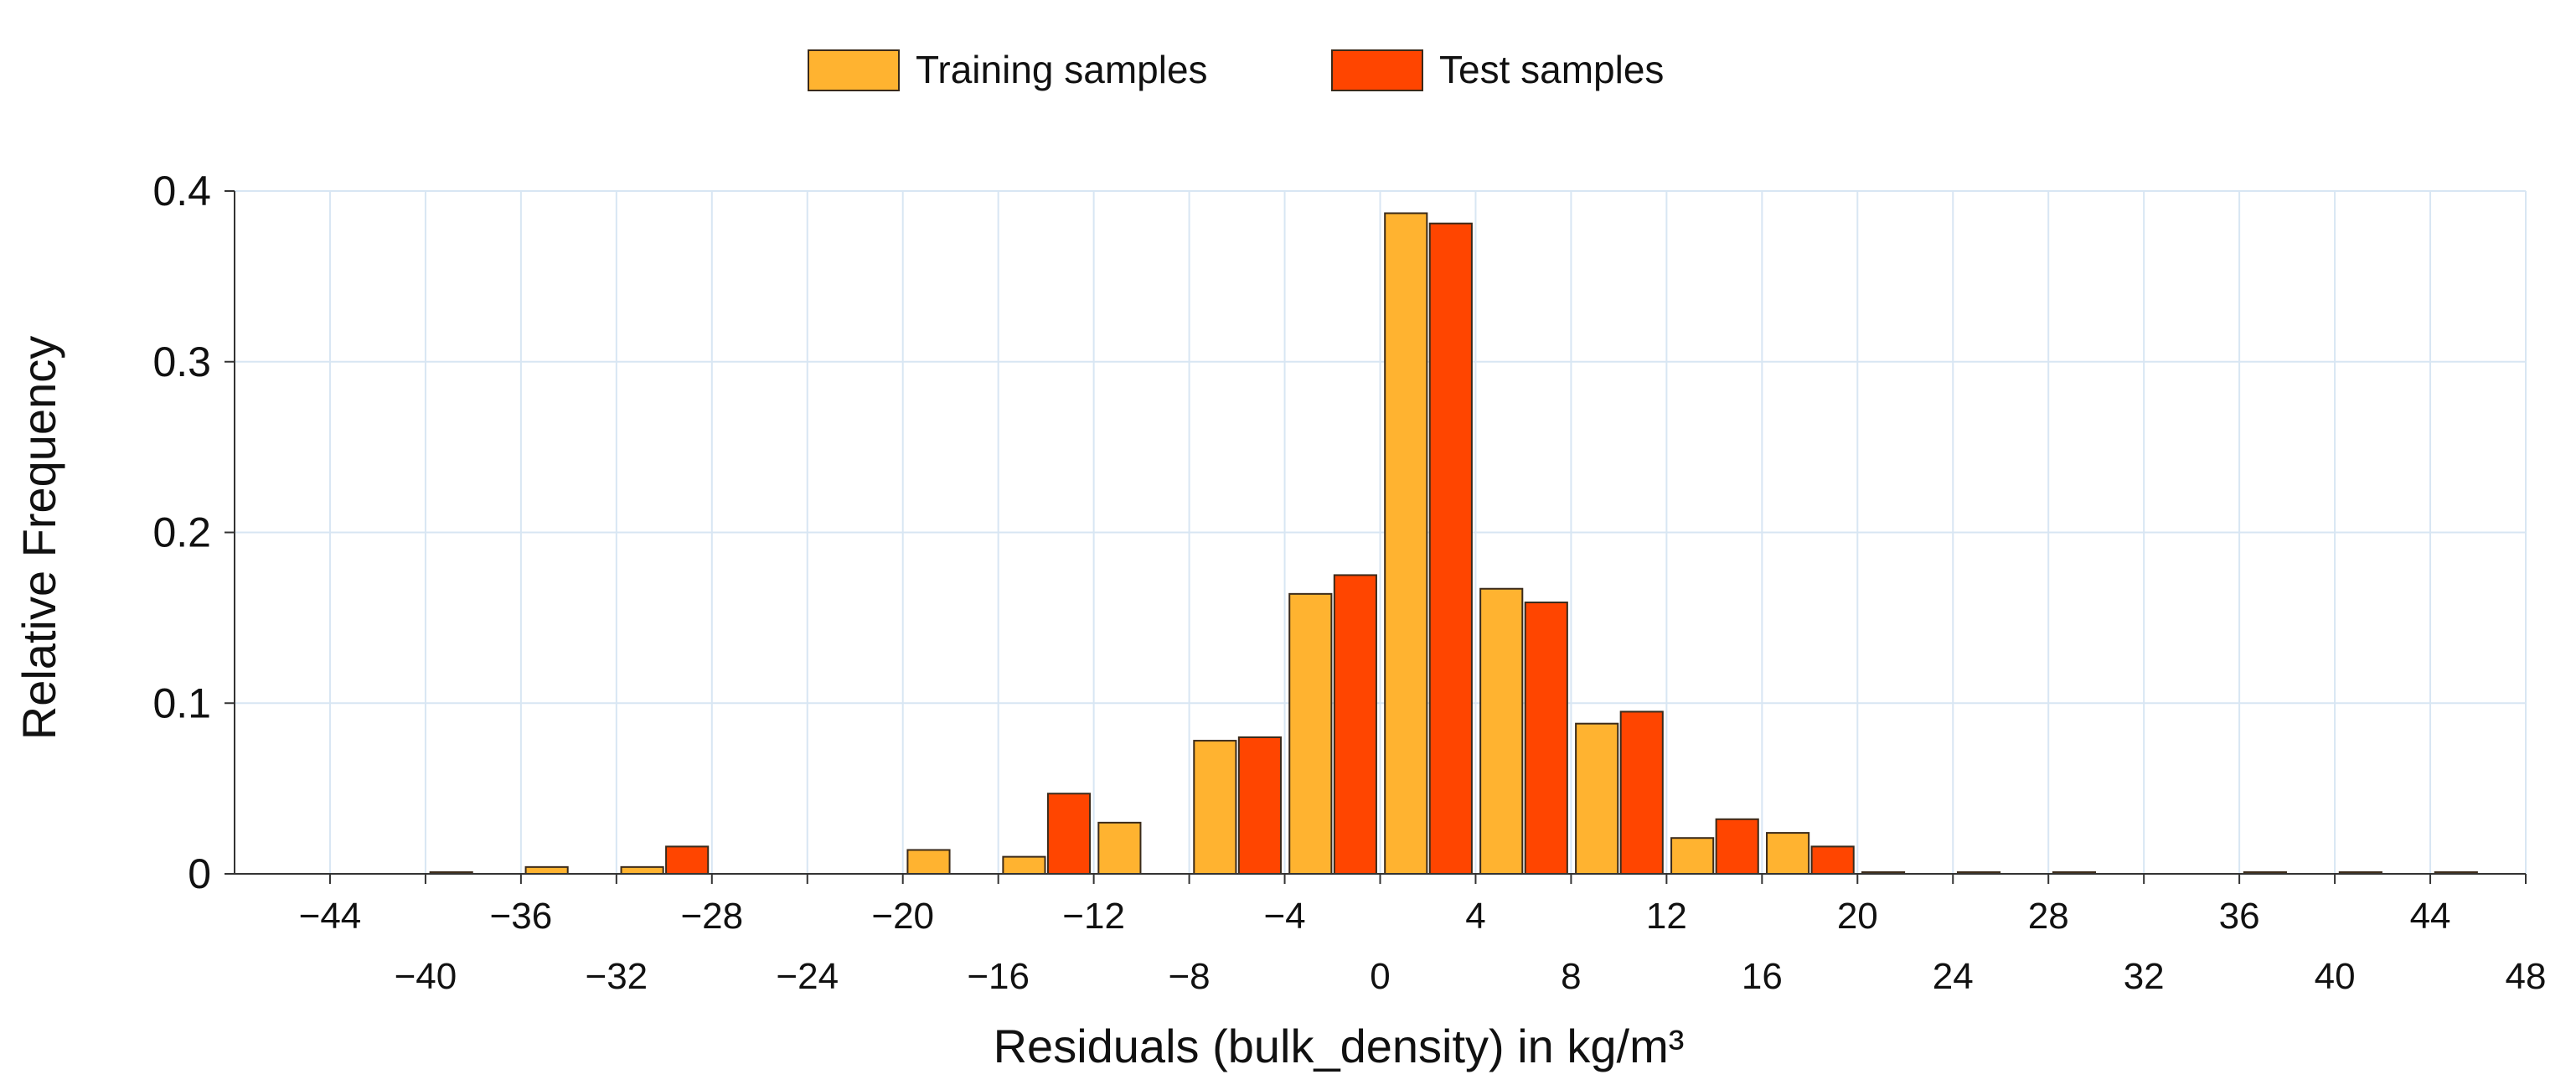 This screenshot has width=2576, height=1090. I want to click on x-tick-label-upper: −4, so click(1284, 916).